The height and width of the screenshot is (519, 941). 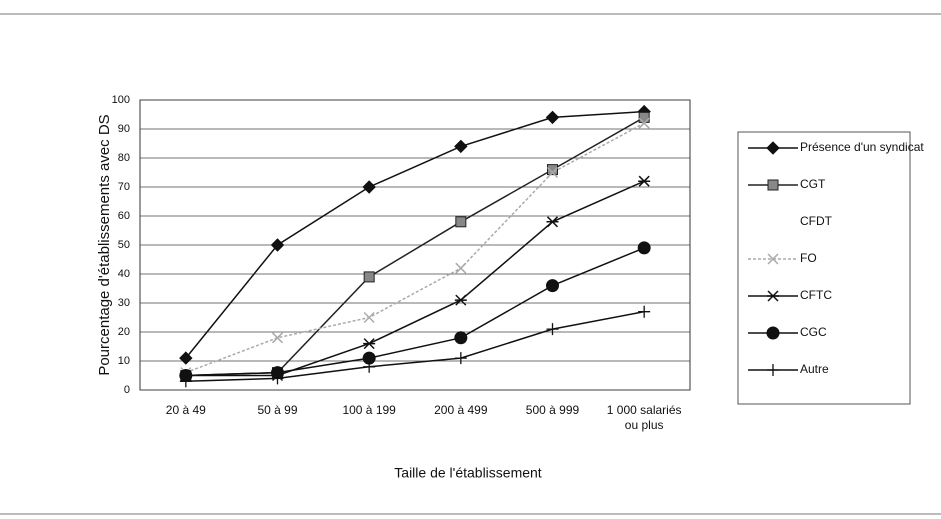 What do you see at coordinates (124, 274) in the screenshot?
I see `y-tick-label: 40` at bounding box center [124, 274].